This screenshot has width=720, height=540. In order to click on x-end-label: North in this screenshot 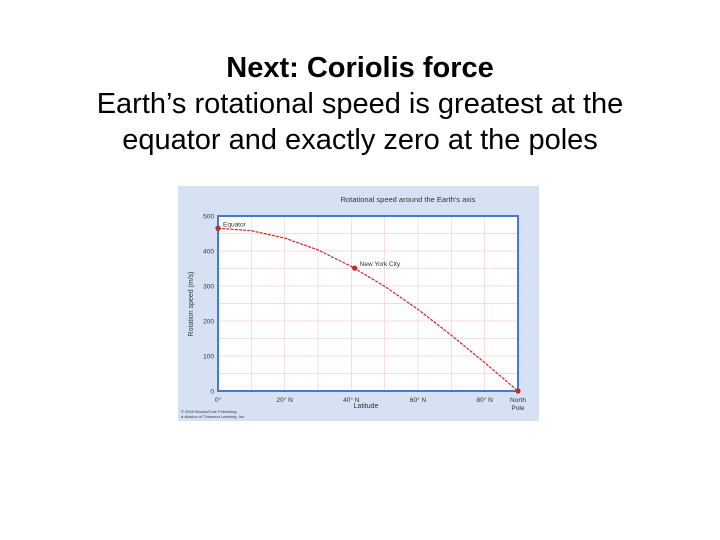, I will do `click(518, 400)`.